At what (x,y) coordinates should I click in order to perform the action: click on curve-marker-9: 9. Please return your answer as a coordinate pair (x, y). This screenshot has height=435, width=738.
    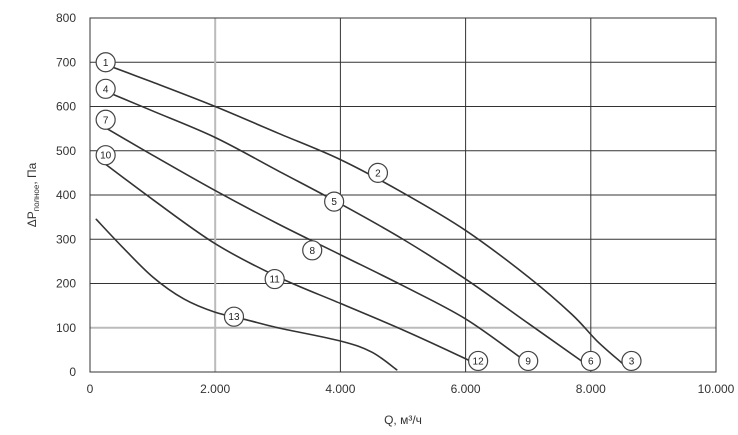
    Looking at the image, I should click on (528, 361).